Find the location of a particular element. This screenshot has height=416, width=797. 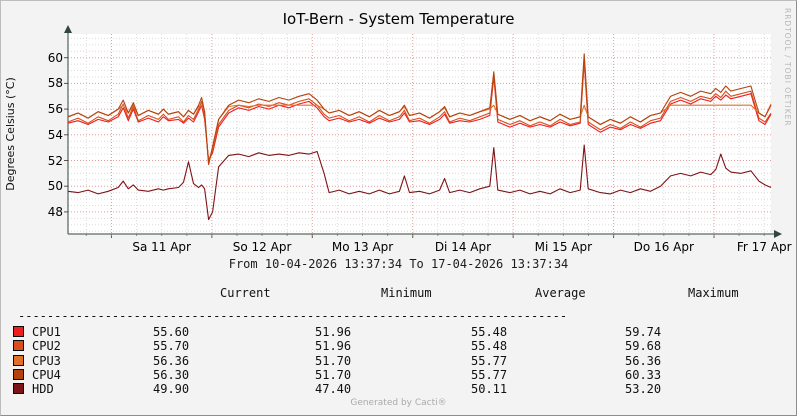

x-tick-label: Di 14 Apr is located at coordinates (463, 247).